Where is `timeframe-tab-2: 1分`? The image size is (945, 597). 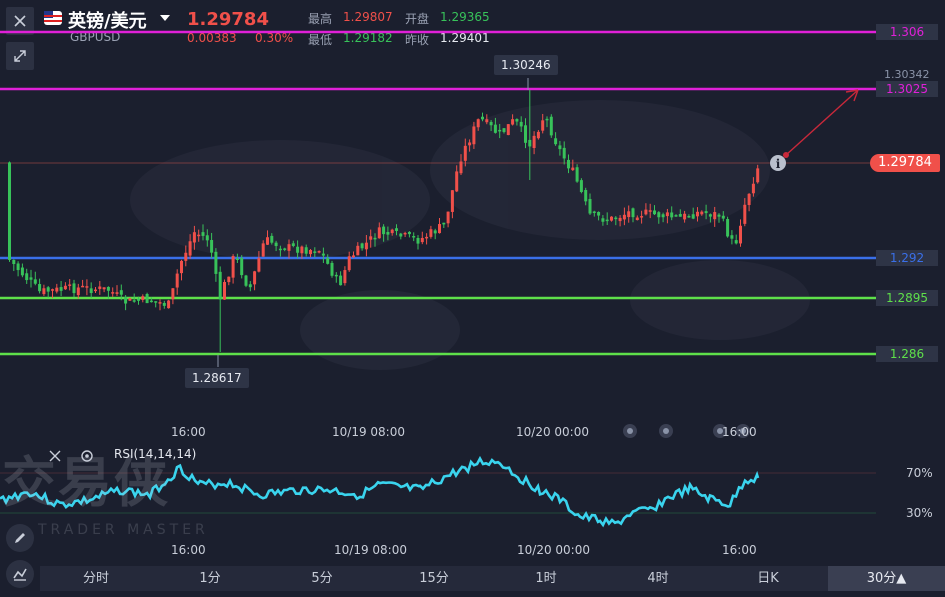
timeframe-tab-2: 1分 is located at coordinates (210, 578).